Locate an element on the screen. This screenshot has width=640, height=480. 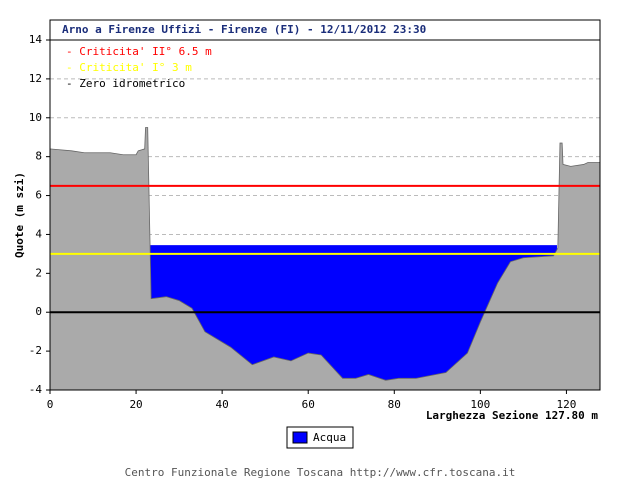
y-tick-label: 4 is located at coordinates (38, 233).